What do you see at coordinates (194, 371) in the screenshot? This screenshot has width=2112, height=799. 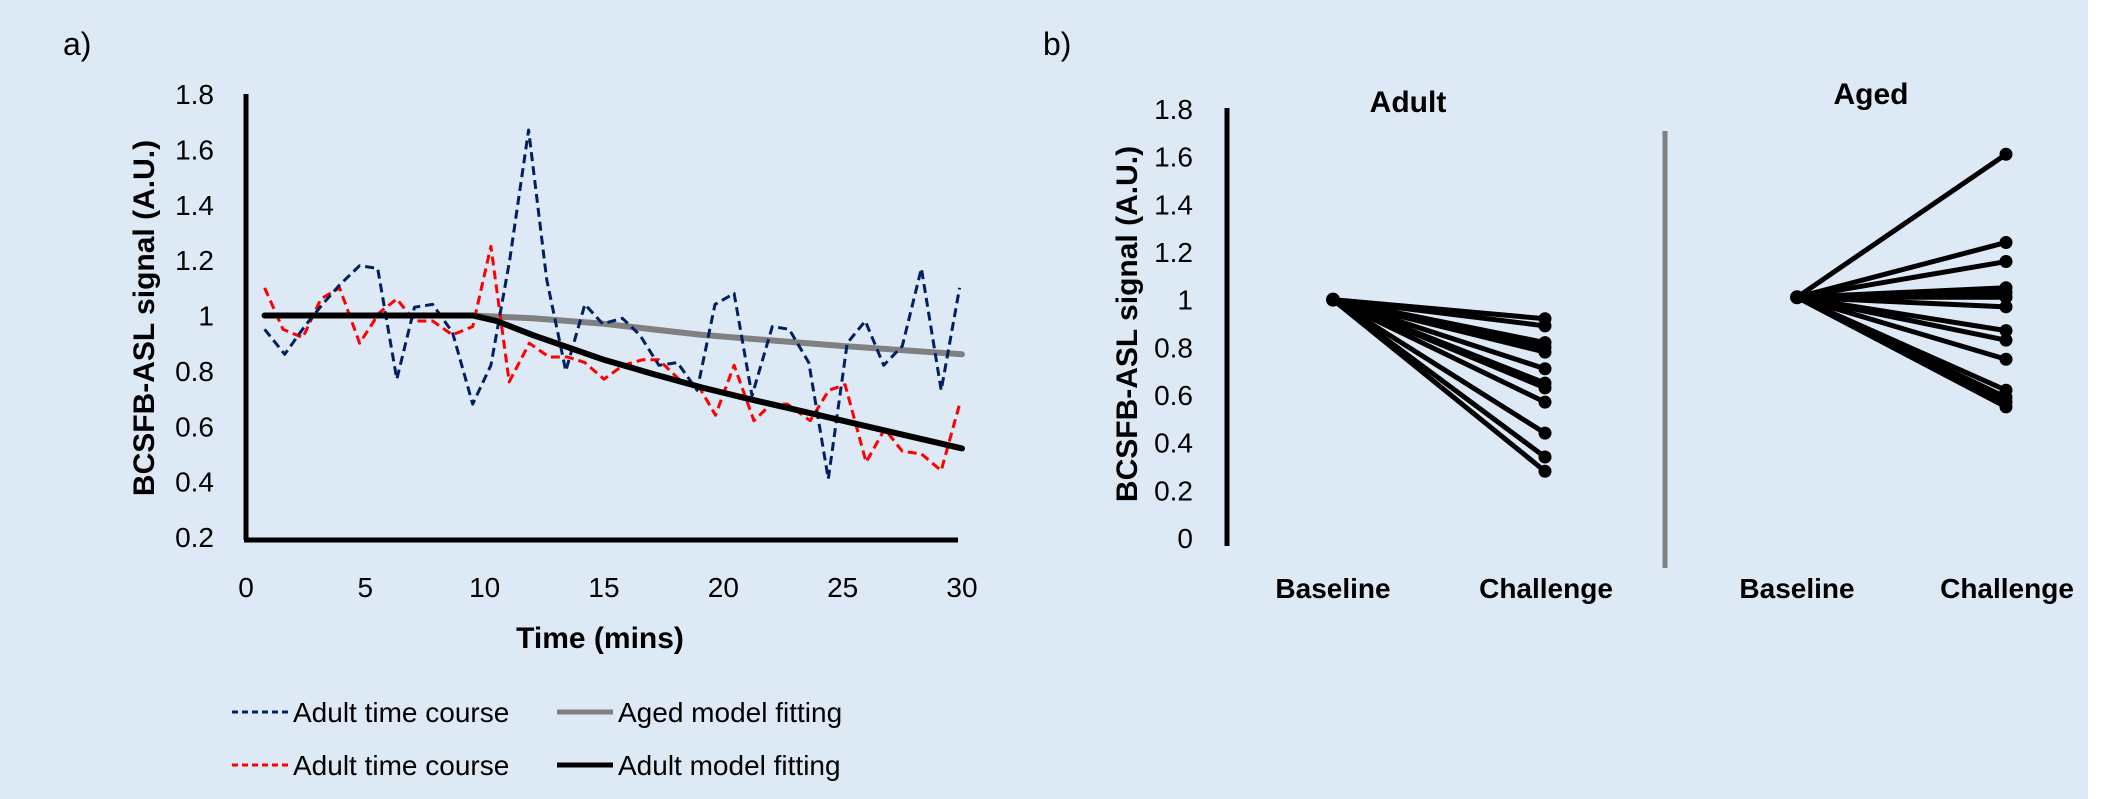 I see `y-tick-label-a: 0.8` at bounding box center [194, 371].